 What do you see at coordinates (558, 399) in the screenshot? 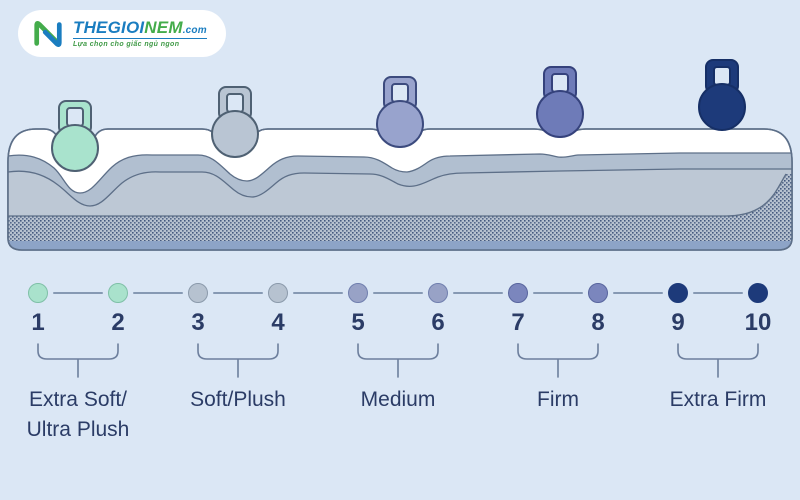
I see `group-label: Firm` at bounding box center [558, 399].